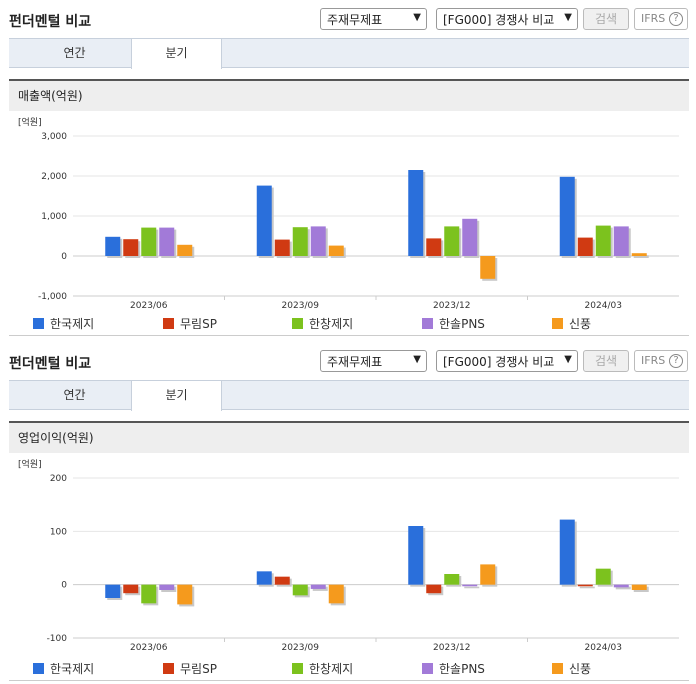  What do you see at coordinates (54, 217) in the screenshot?
I see `y-tick-label: 1,000` at bounding box center [54, 217].